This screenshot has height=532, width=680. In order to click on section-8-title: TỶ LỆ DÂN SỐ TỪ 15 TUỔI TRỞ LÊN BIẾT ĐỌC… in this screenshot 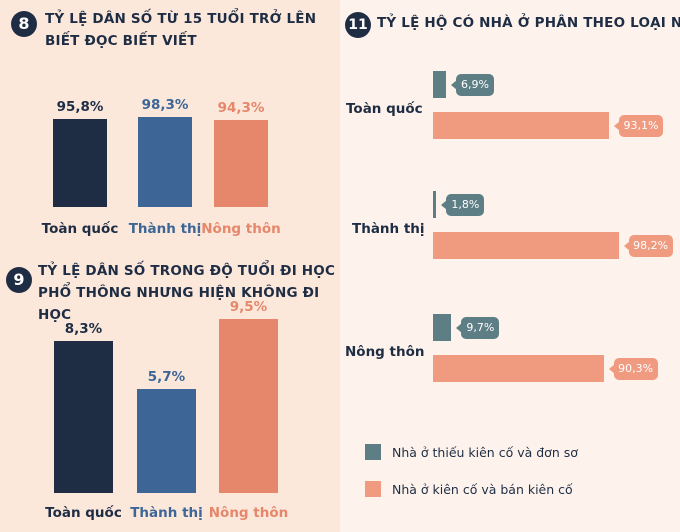, I will do `click(180, 30)`.